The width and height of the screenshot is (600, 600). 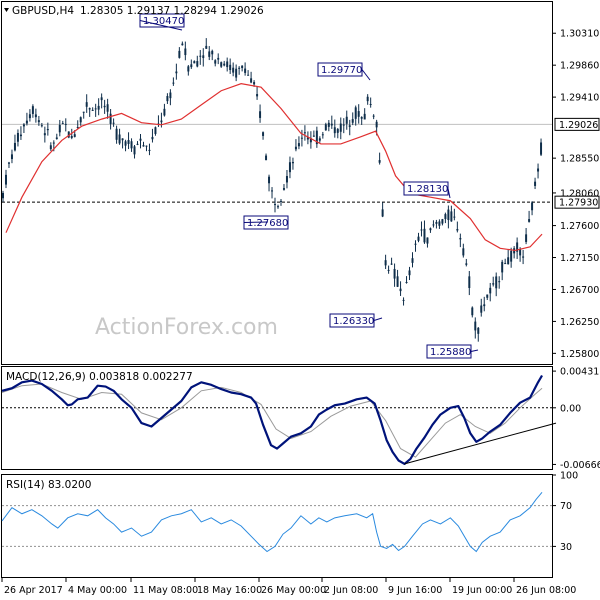 I want to click on macd-title: MACD(12,26,9) 0.003818 0.002277, so click(x=99, y=377).